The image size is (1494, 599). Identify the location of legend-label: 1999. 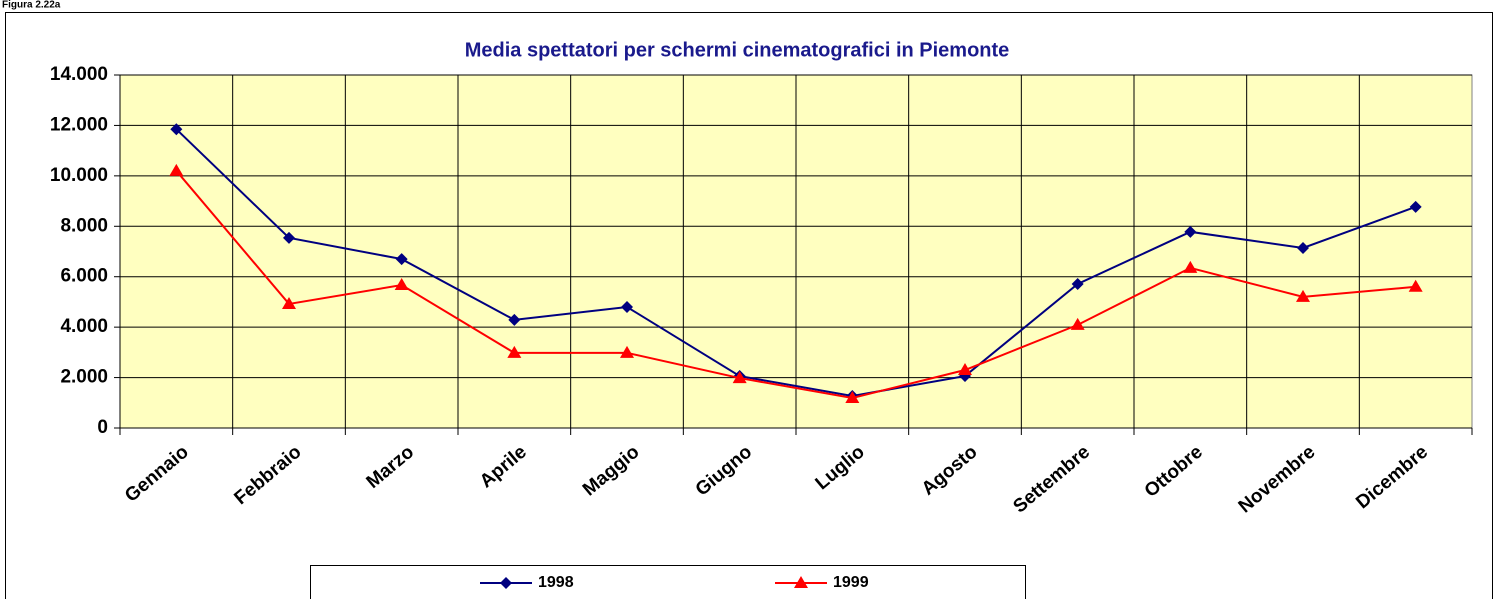
(851, 582).